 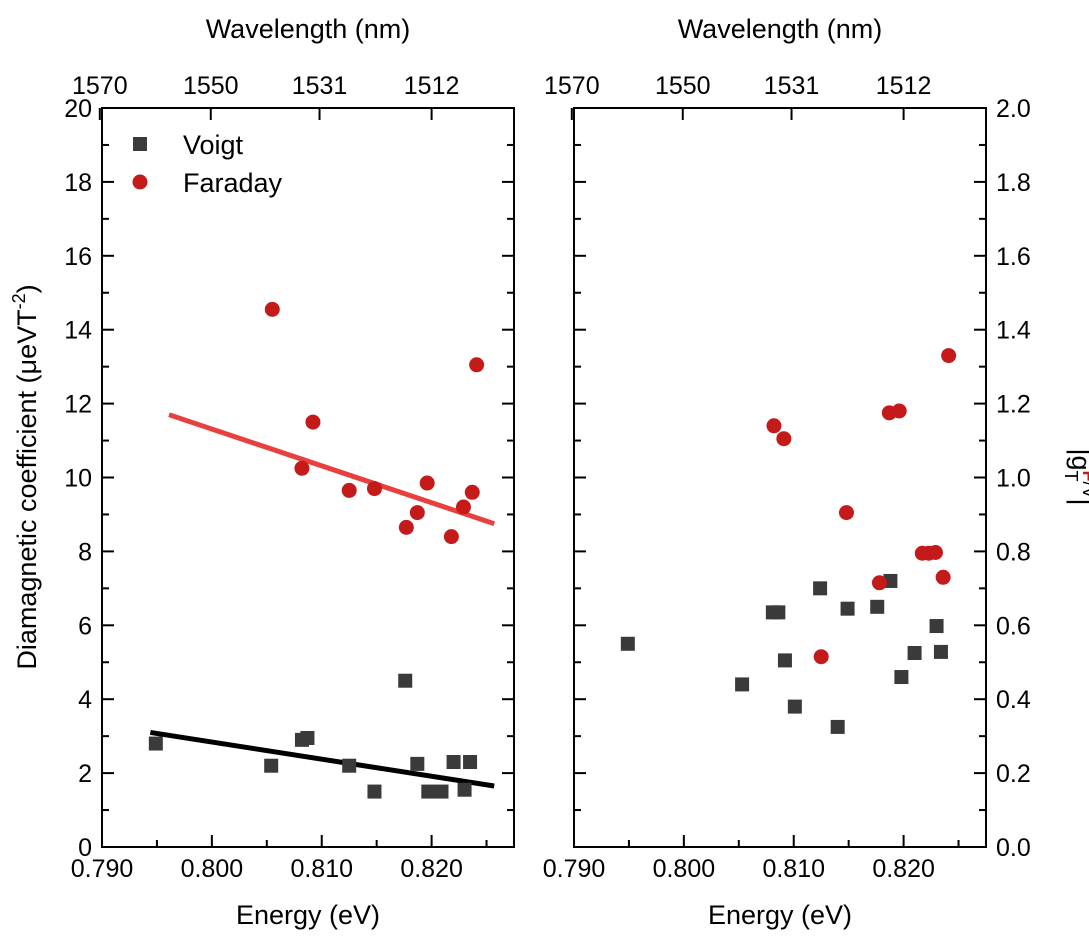 I want to click on y-tick-label: 18, so click(x=78, y=183).